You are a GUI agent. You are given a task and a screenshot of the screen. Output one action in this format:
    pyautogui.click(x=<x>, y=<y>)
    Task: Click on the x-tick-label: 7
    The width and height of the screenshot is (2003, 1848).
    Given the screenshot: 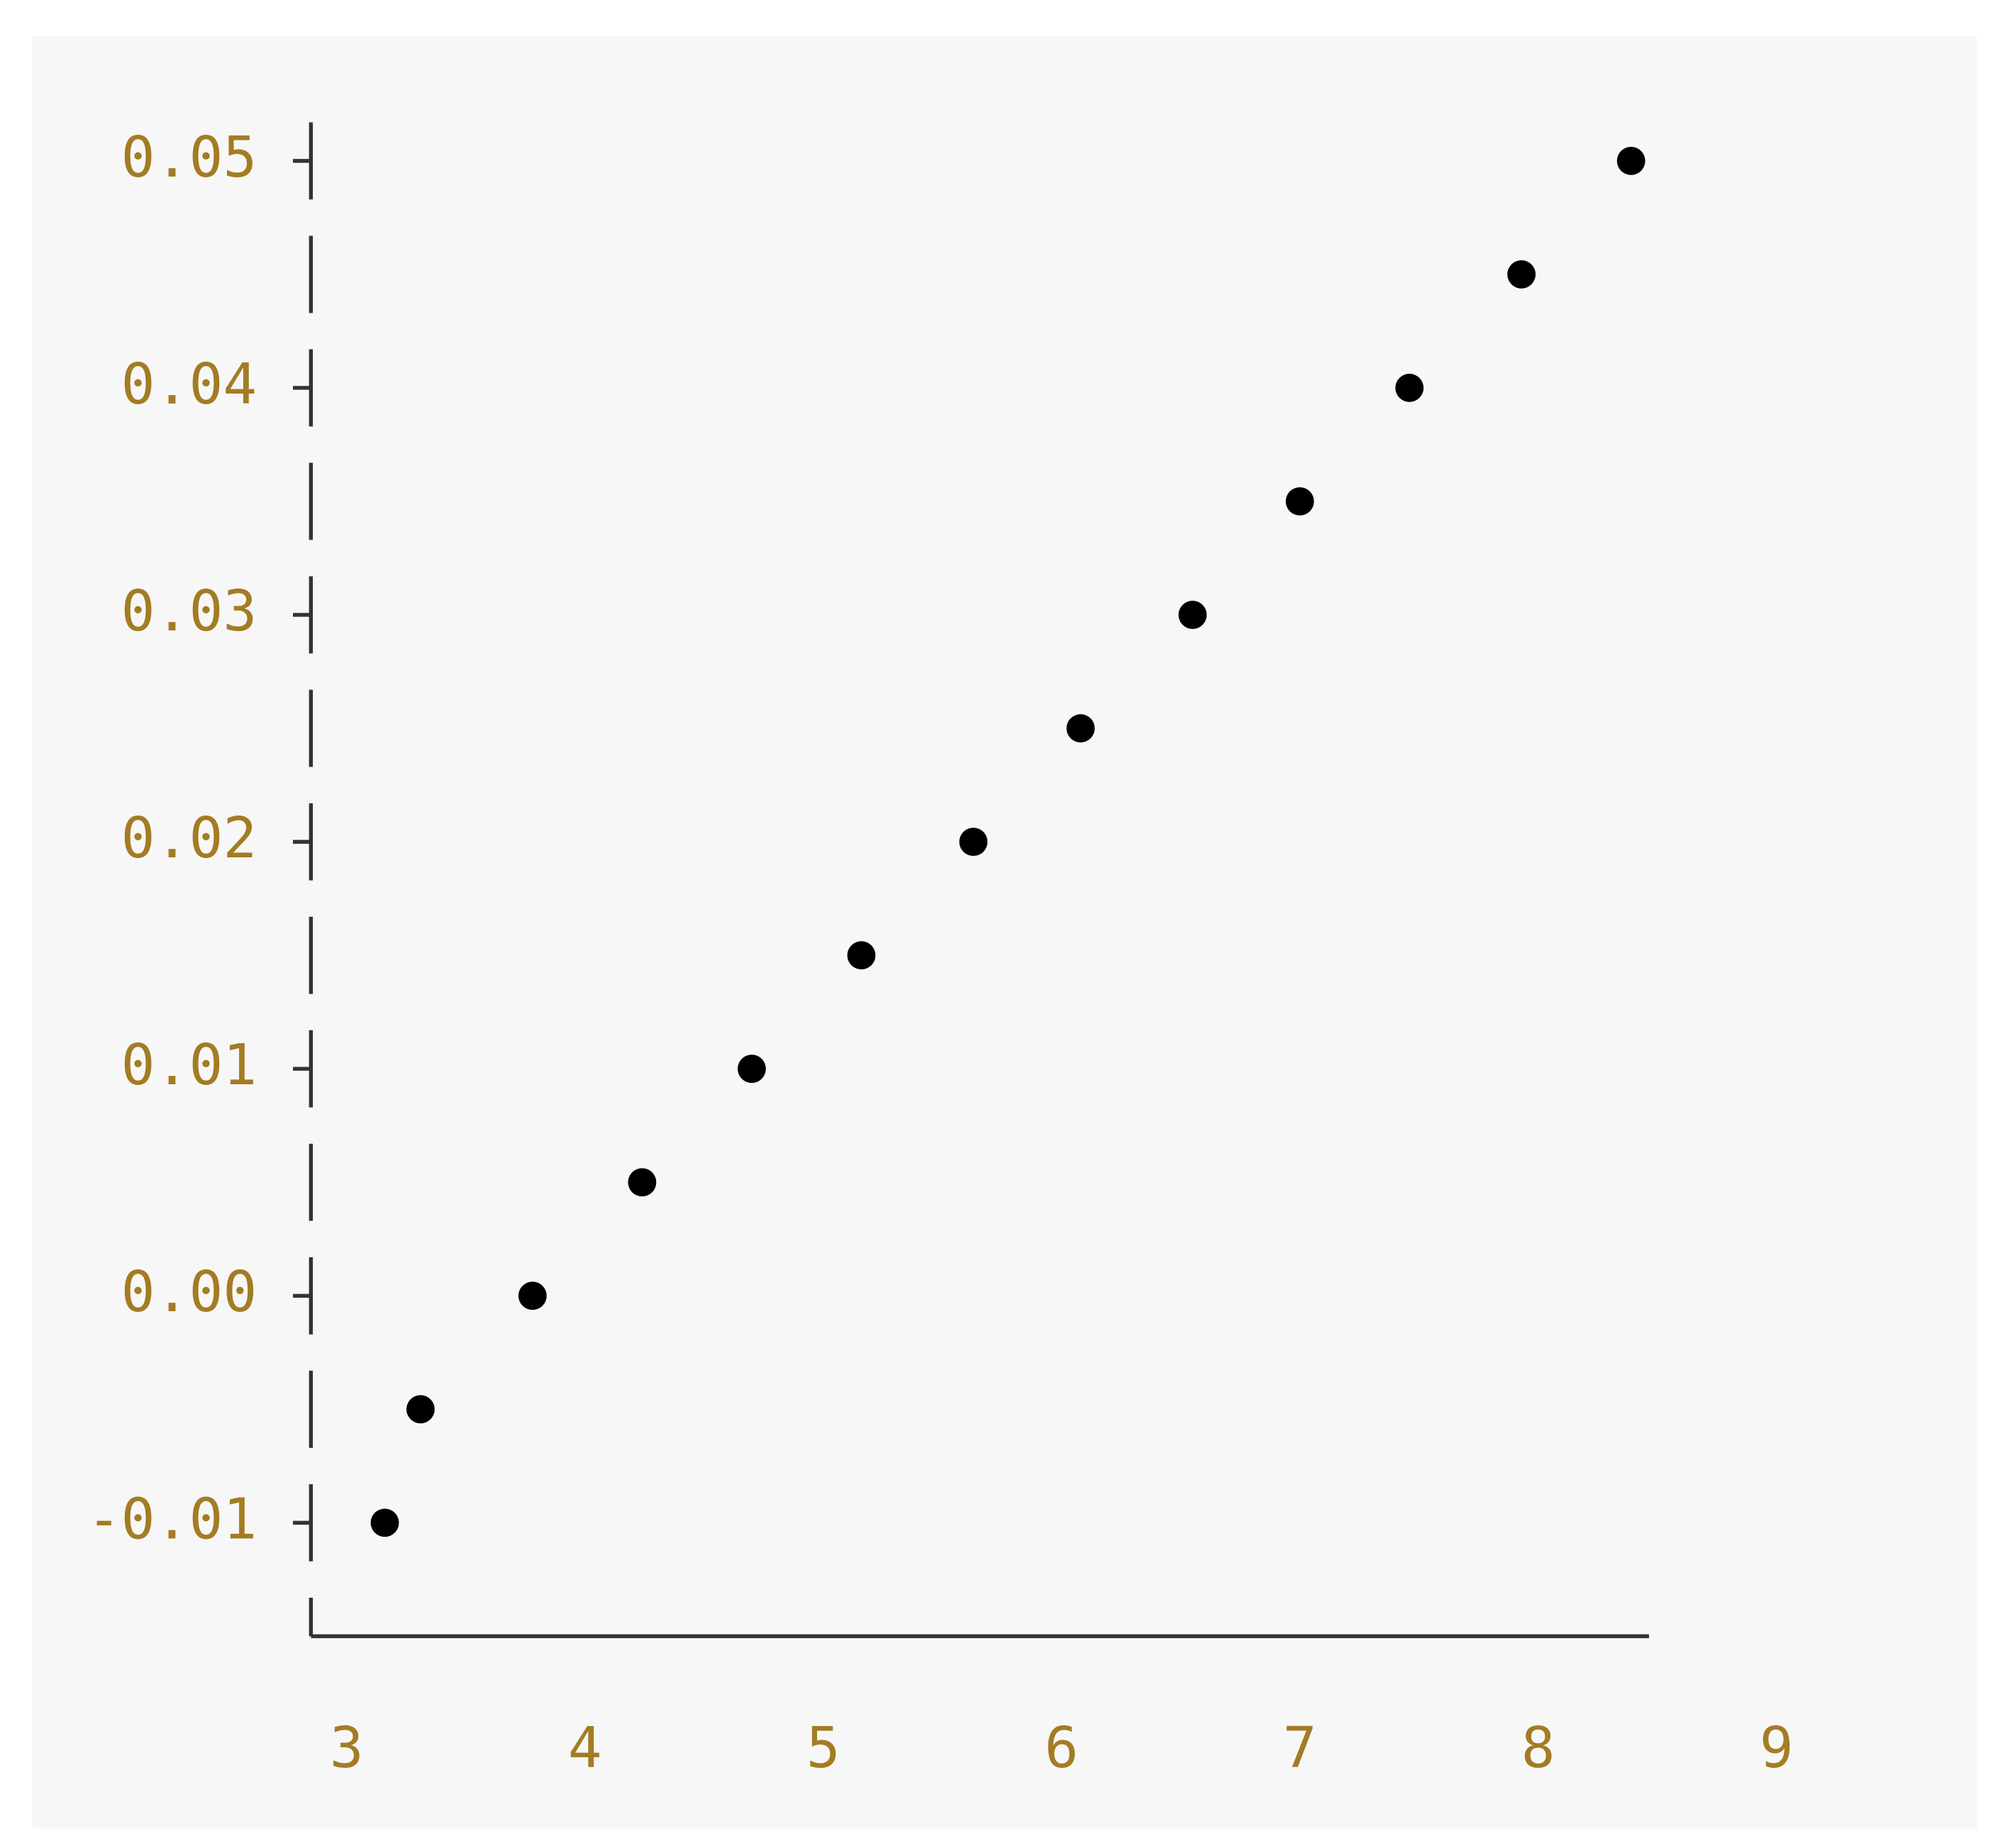 What is the action you would take?
    pyautogui.click(x=1300, y=1748)
    